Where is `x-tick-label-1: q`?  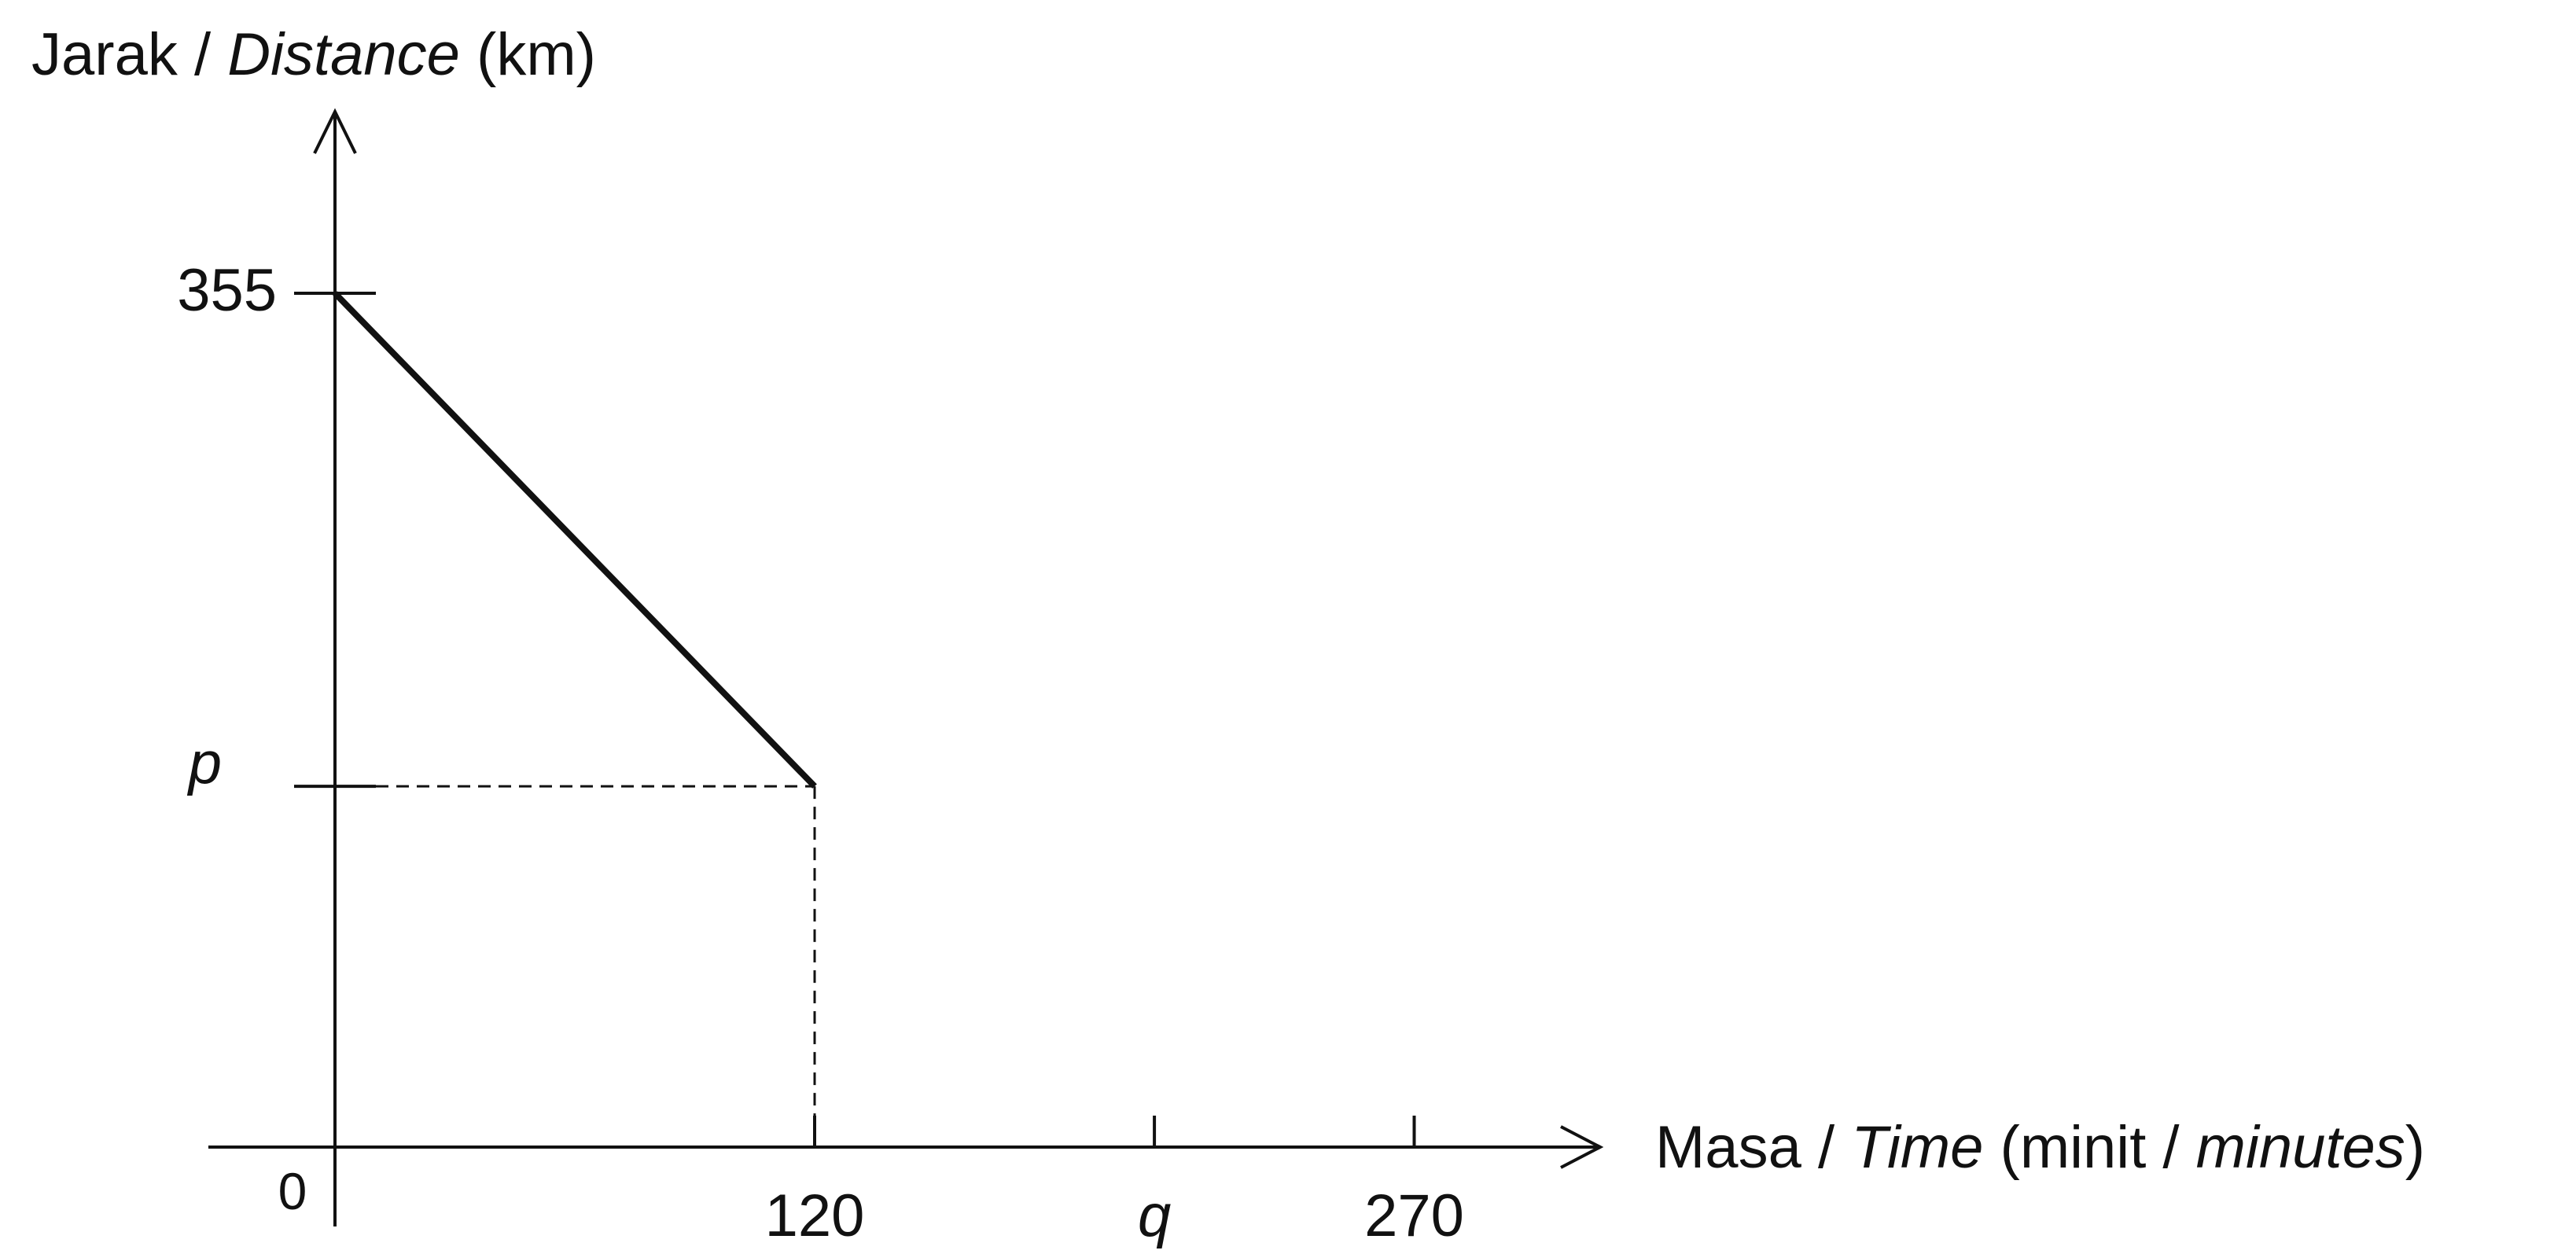 x-tick-label-1: q is located at coordinates (1155, 1215).